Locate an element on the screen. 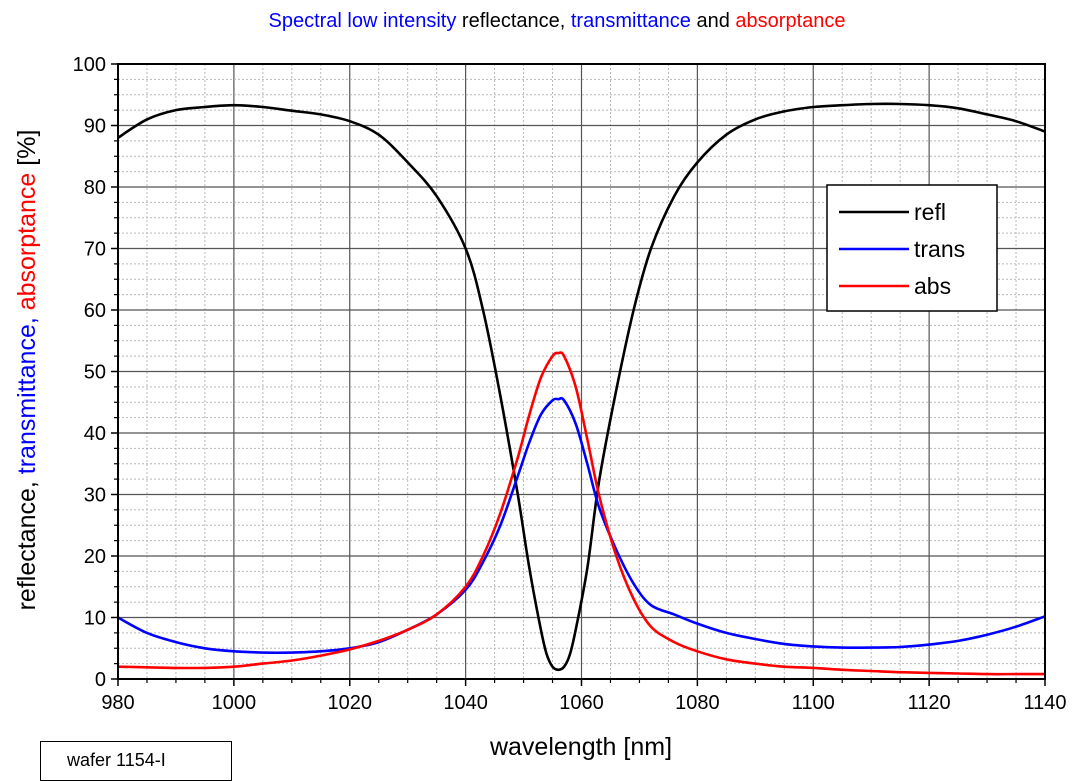 The image size is (1078, 781). x-tick-label: 1000 is located at coordinates (234, 703).